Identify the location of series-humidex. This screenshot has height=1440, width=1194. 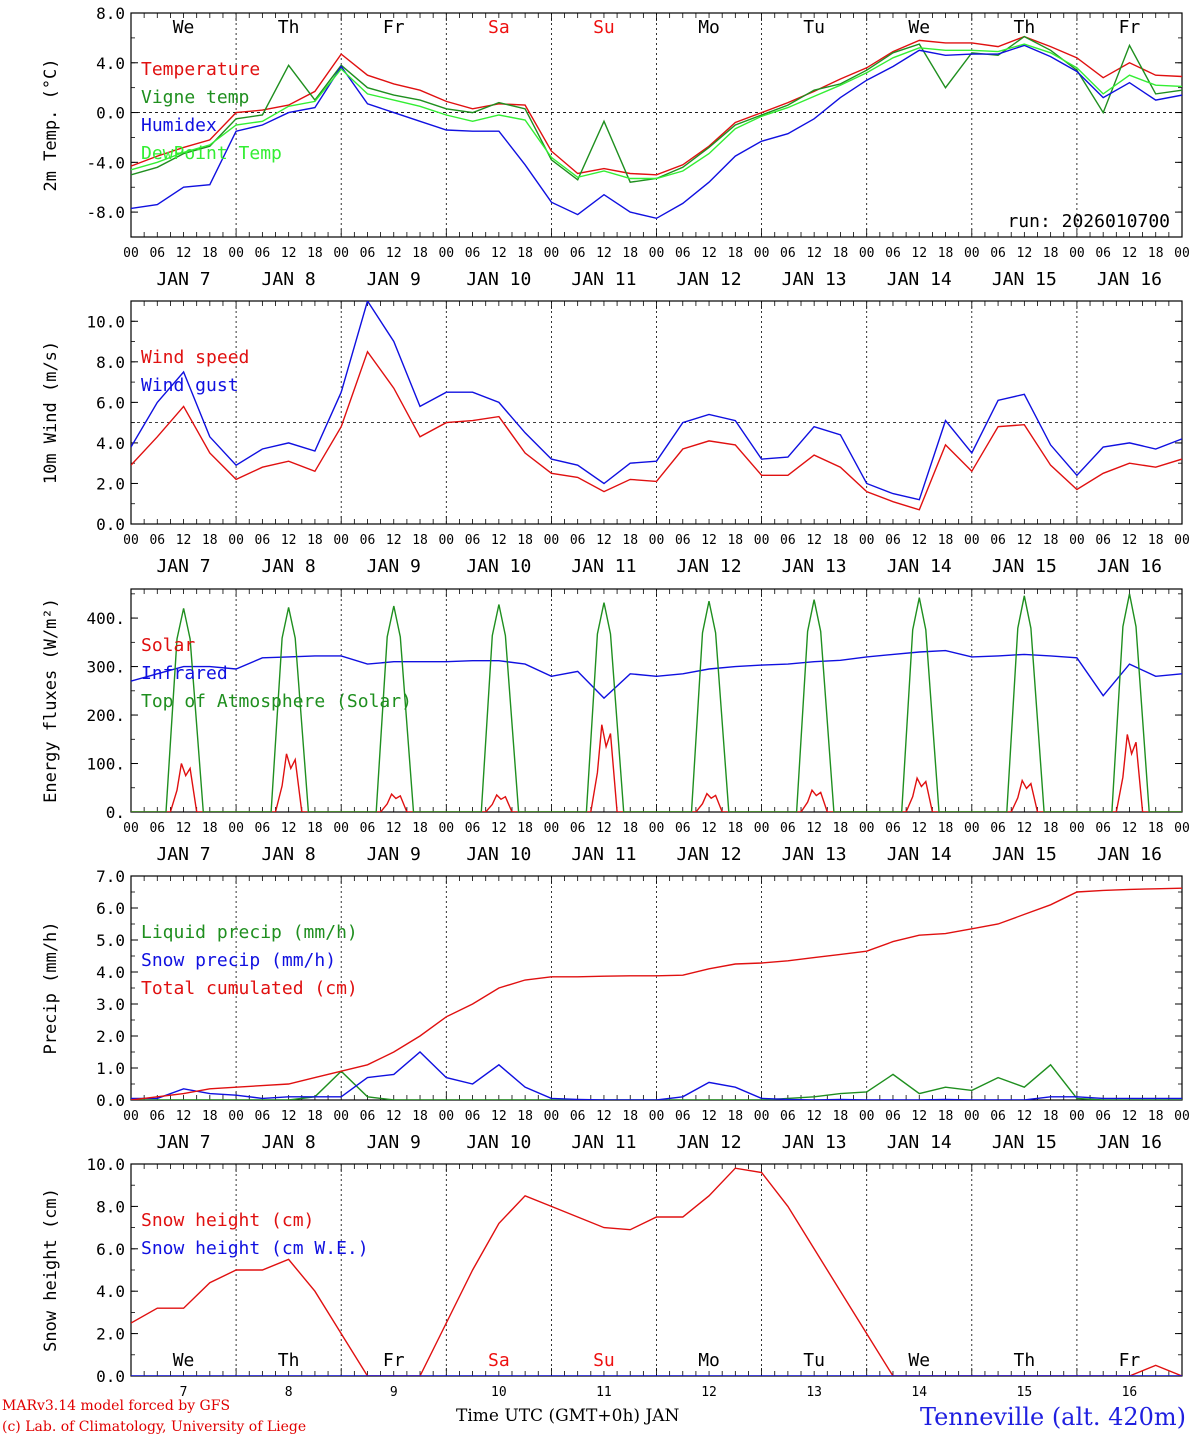
(656, 132).